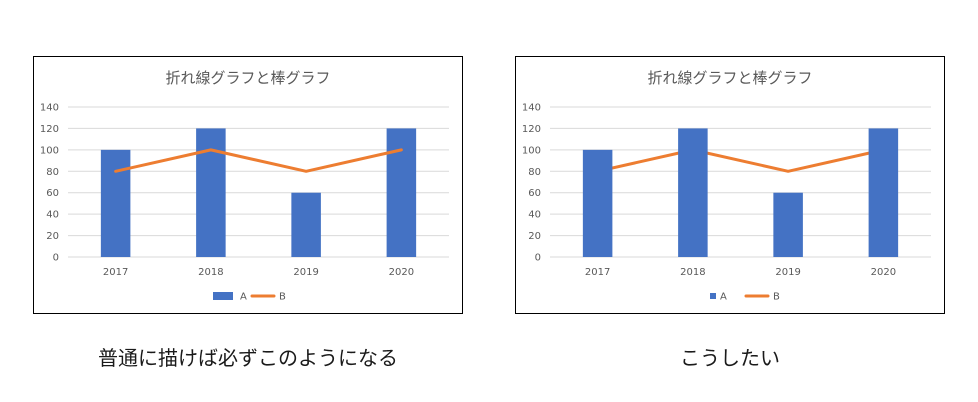 The image size is (978, 402). Describe the element at coordinates (730, 358) in the screenshot. I see `caption-desired: こうしたい` at that location.